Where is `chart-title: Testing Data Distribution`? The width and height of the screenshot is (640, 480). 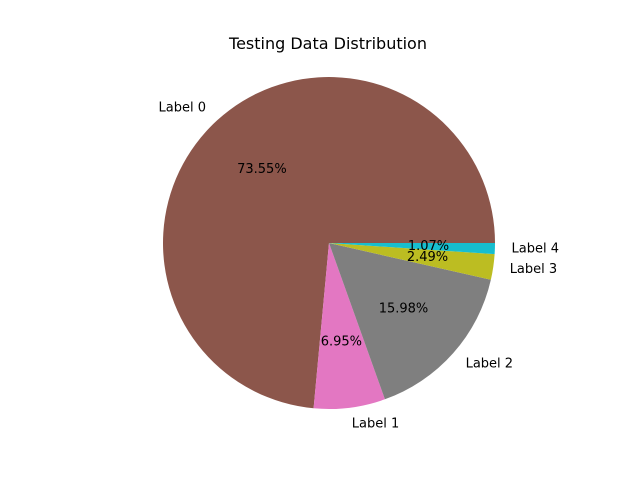 chart-title: Testing Data Distribution is located at coordinates (327, 43).